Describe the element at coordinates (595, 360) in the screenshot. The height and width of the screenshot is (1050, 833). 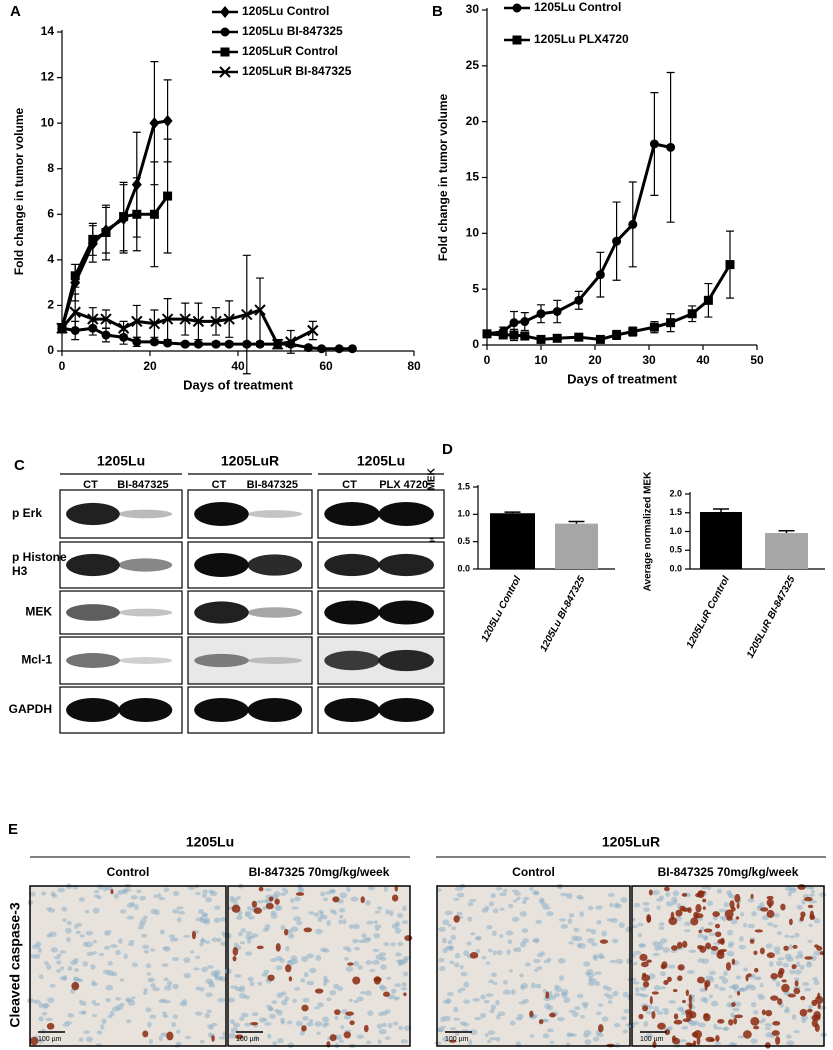
I see `x-tick-label: 20` at that location.